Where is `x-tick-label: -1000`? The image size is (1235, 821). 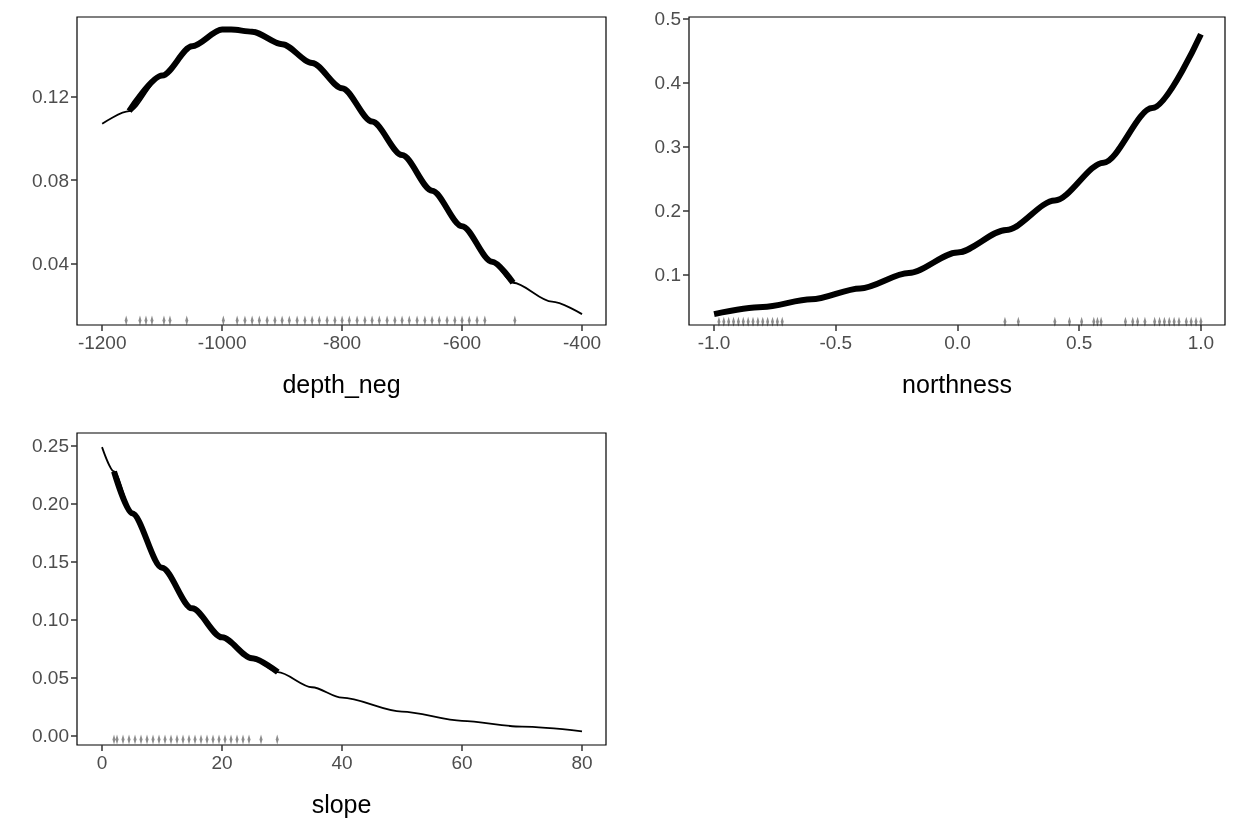 x-tick-label: -1000 is located at coordinates (222, 342).